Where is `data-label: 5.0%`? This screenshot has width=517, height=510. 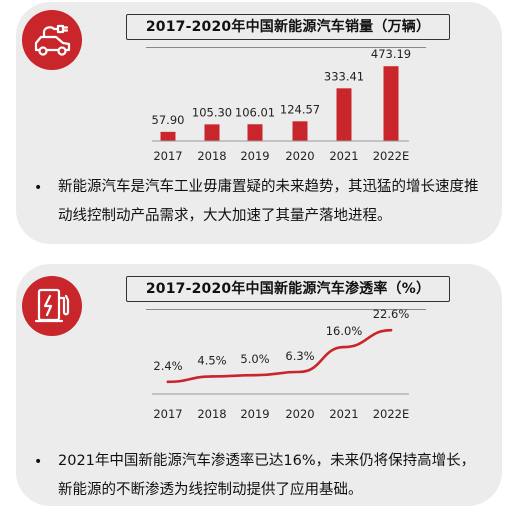
data-label: 5.0% is located at coordinates (254, 359).